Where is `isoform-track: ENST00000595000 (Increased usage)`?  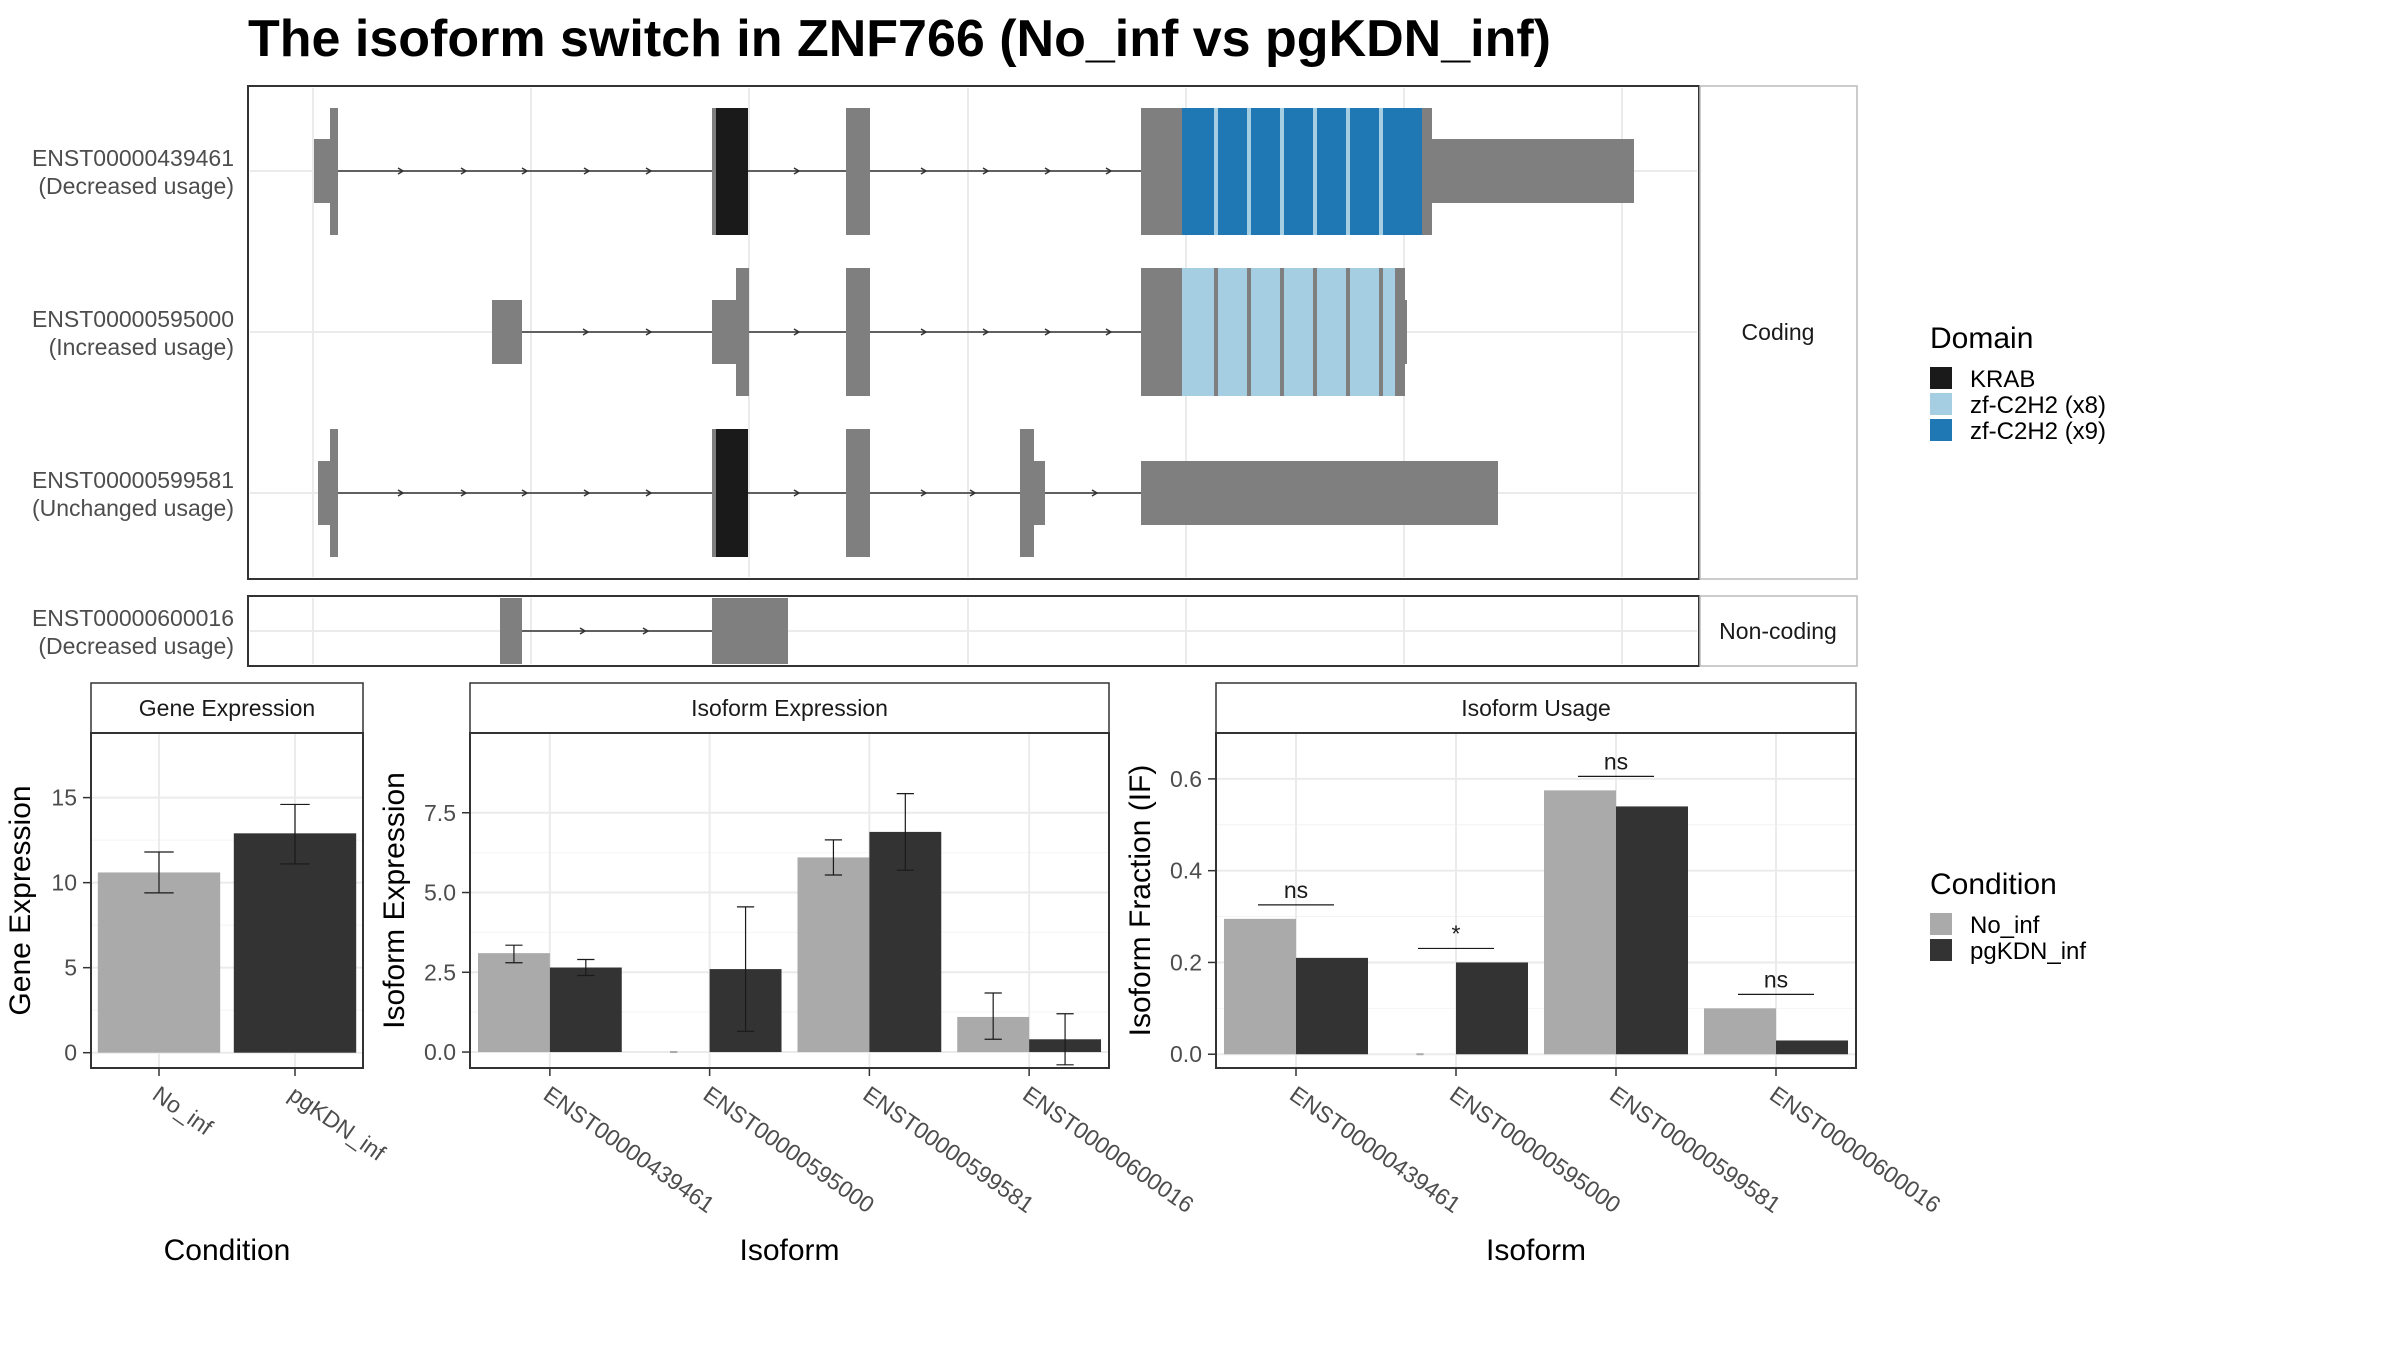 isoform-track: ENST00000595000 (Increased usage) is located at coordinates (719, 332).